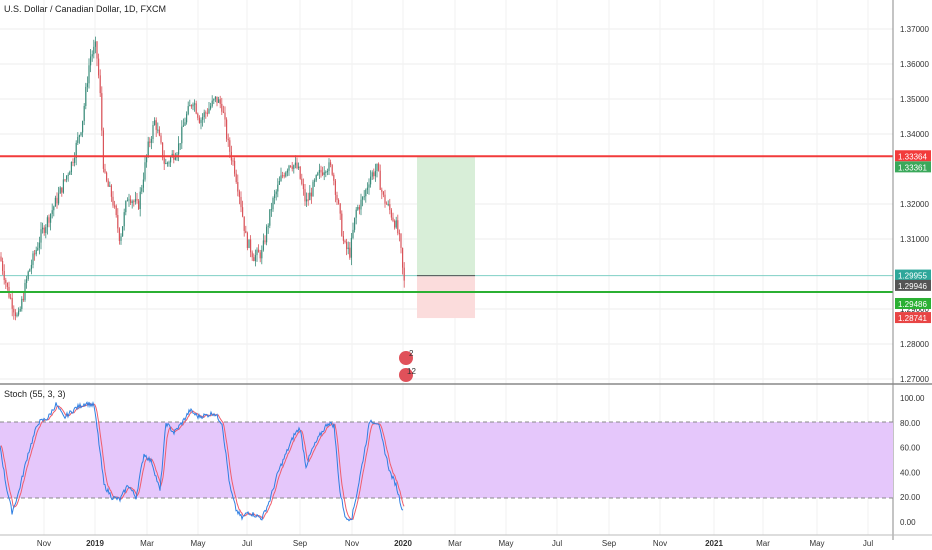 This screenshot has width=932, height=550. I want to click on stoch-axis-tick-label: 0.00, so click(908, 522).